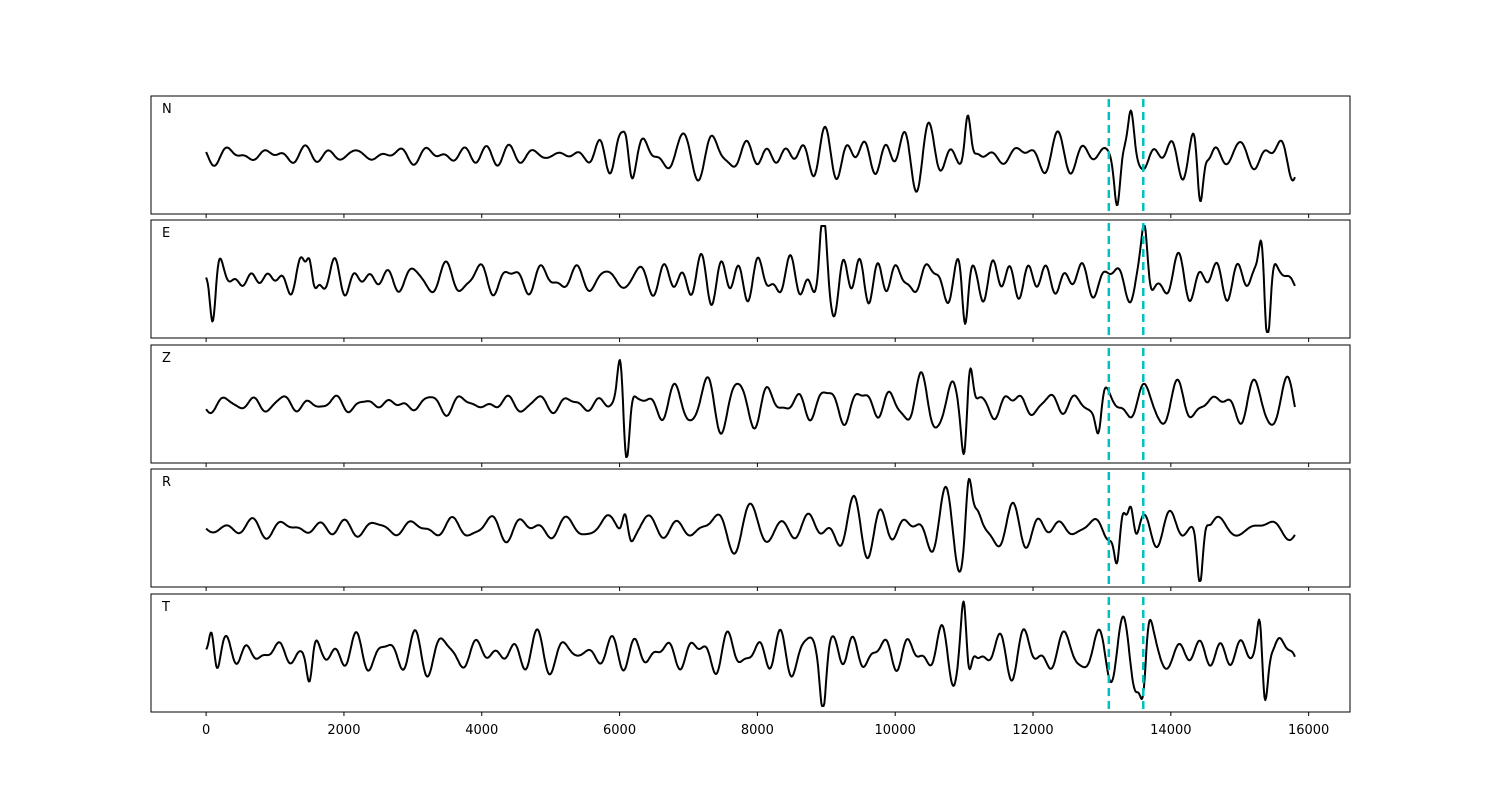  I want to click on panel-r: R, so click(750, 529).